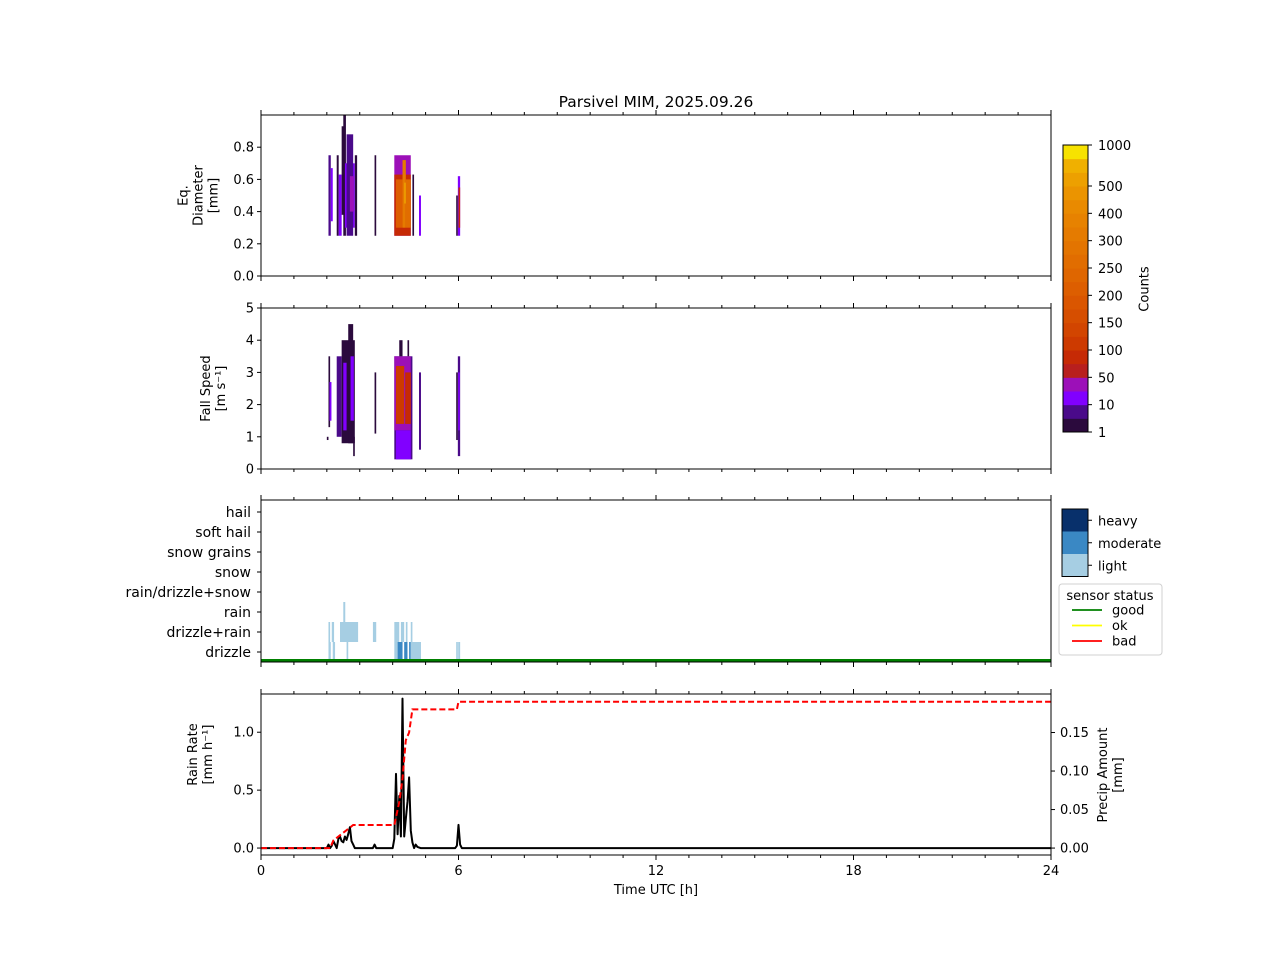 The width and height of the screenshot is (1280, 960). I want to click on y-tick-label: 0.0, so click(243, 849).